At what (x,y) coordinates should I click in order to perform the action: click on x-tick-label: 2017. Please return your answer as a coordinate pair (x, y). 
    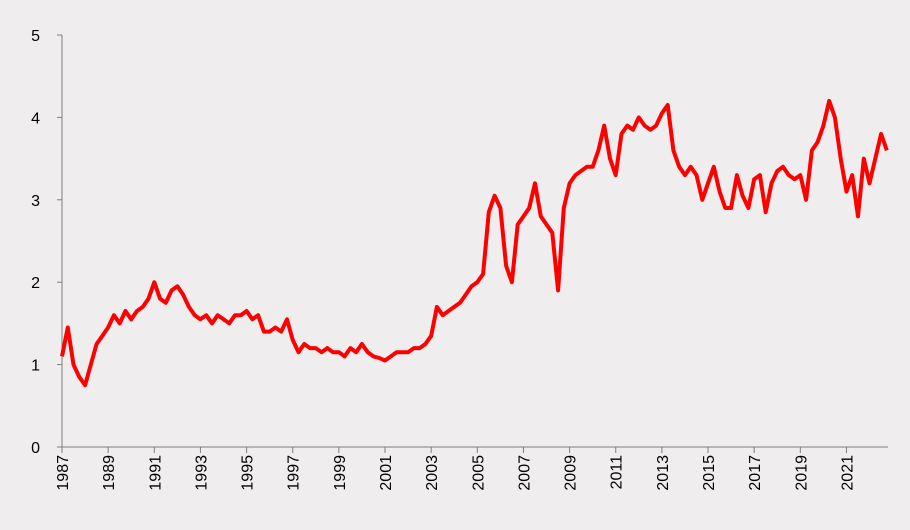
    Looking at the image, I should click on (755, 473).